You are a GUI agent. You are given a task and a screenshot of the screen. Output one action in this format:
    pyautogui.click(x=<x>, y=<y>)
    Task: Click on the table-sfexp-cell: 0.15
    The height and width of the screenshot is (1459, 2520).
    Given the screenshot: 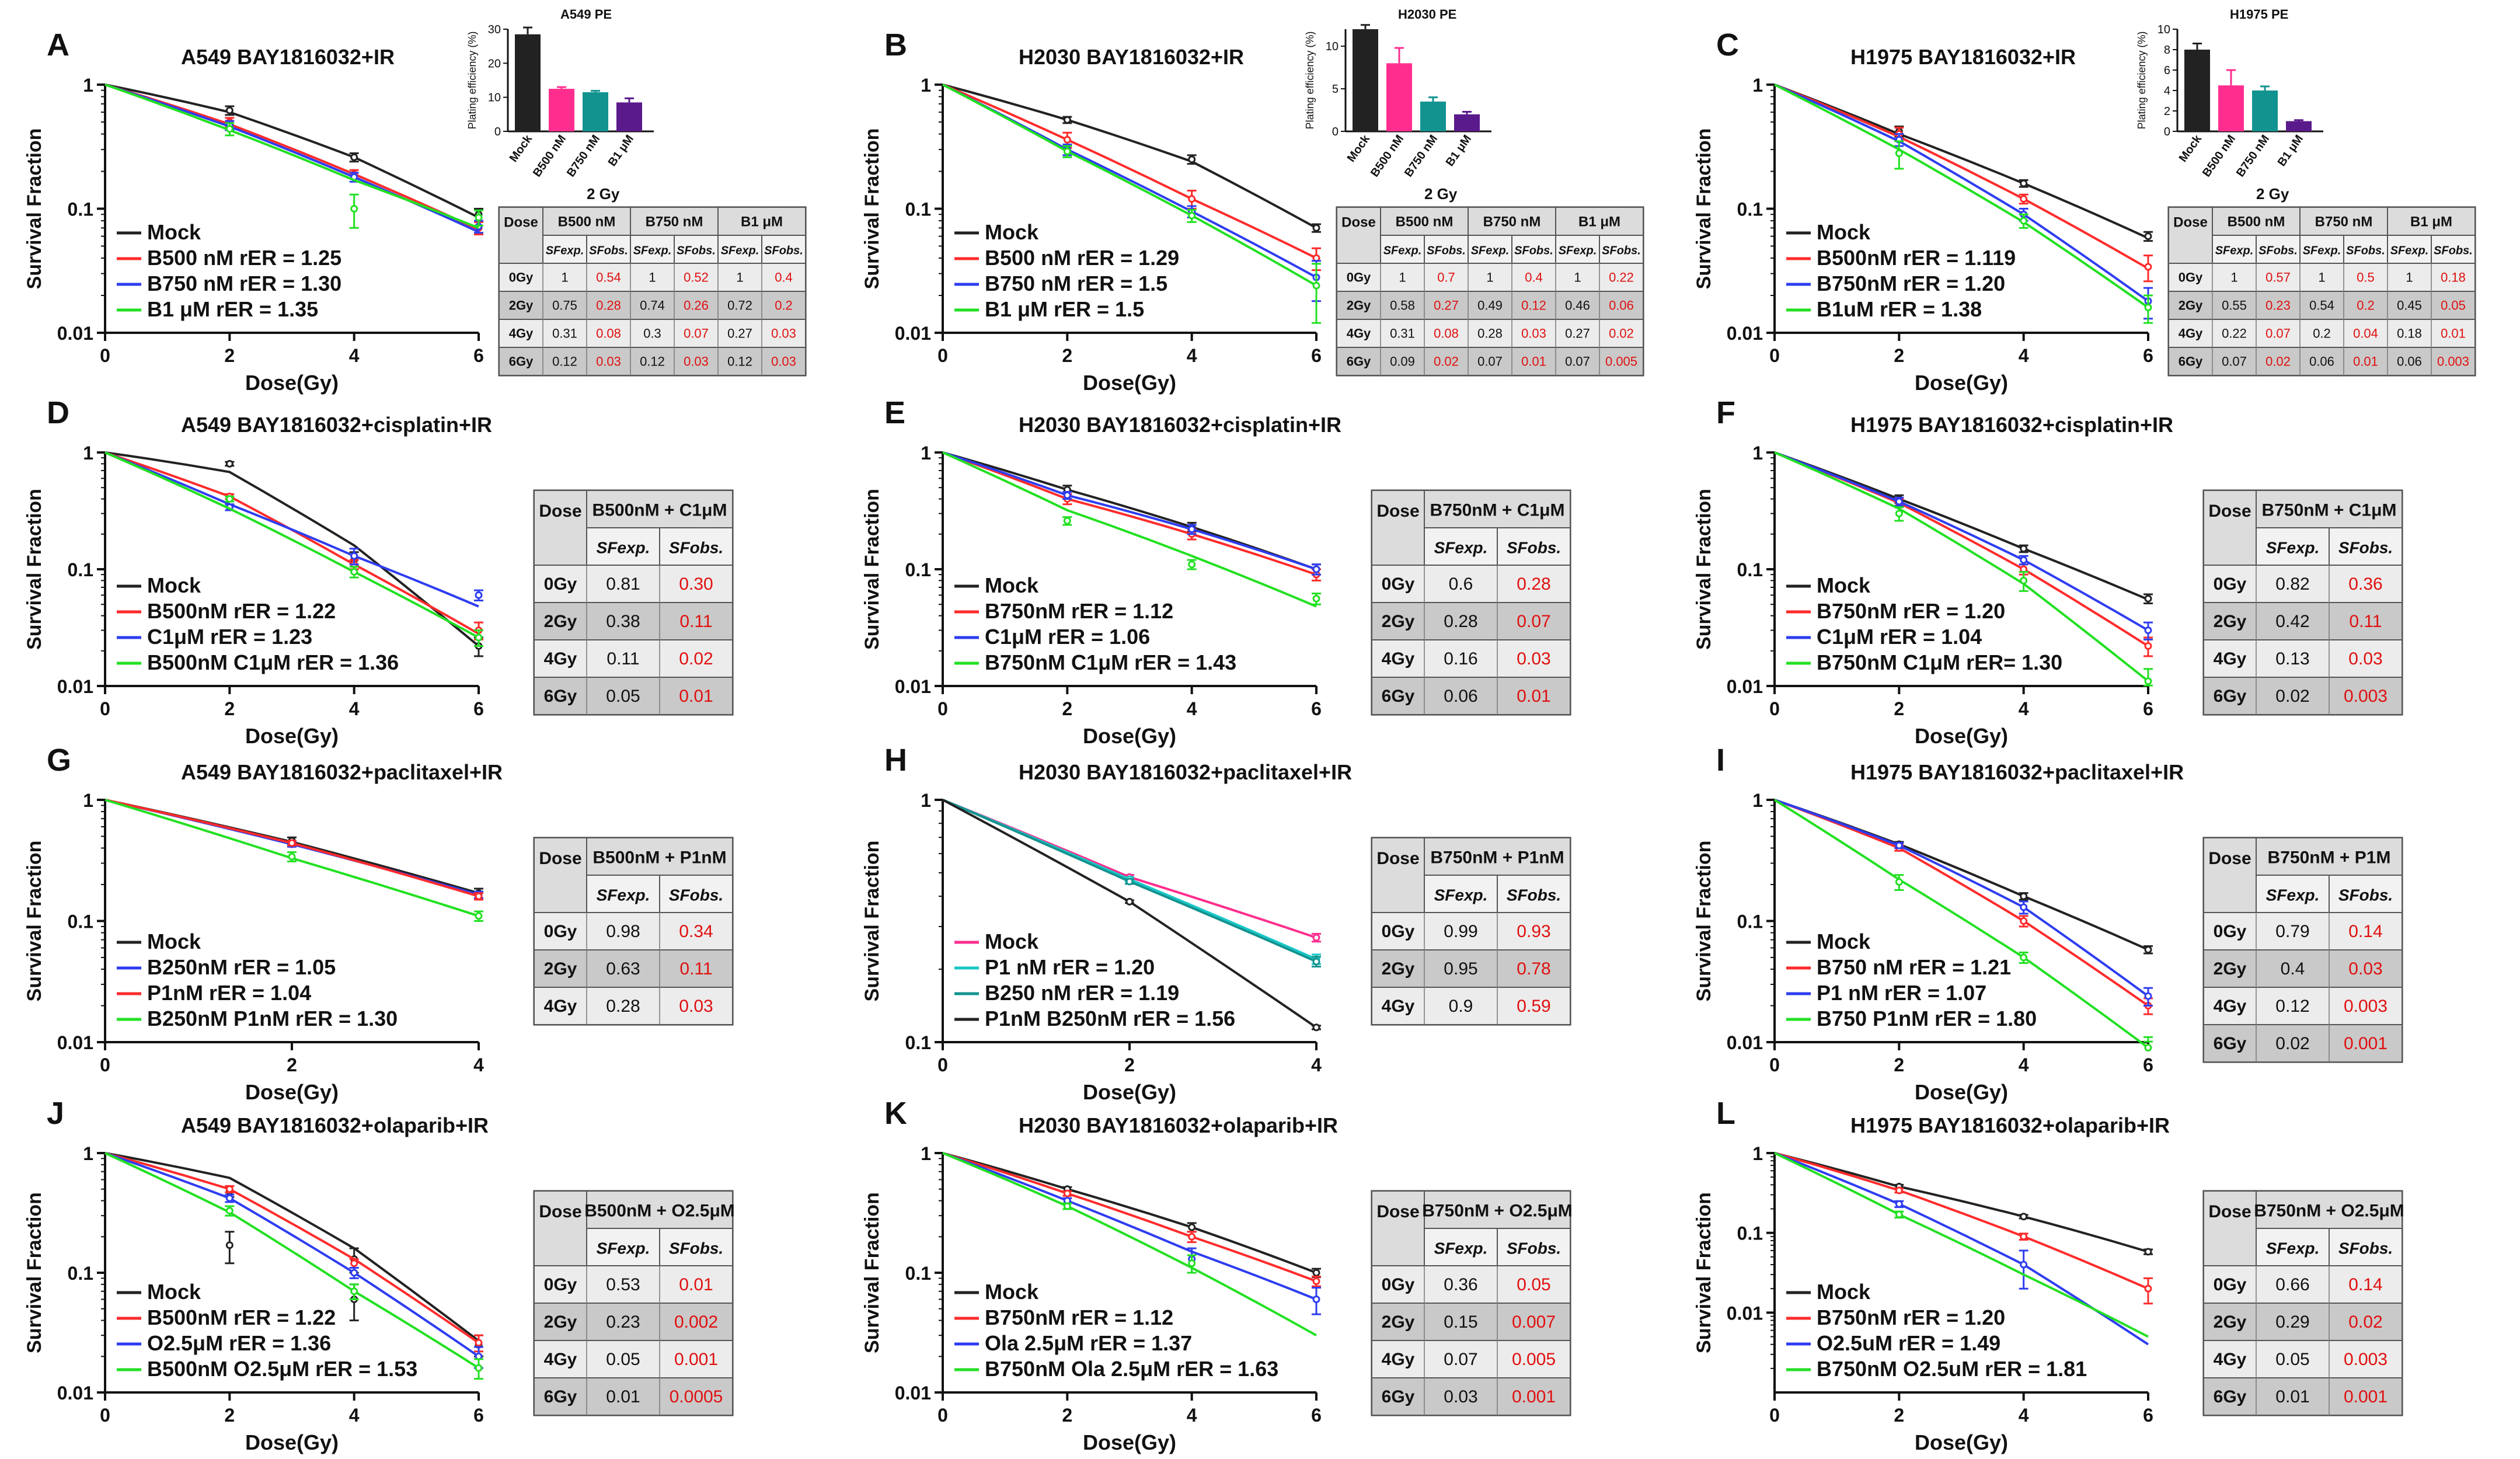 What is the action you would take?
    pyautogui.click(x=1460, y=1322)
    